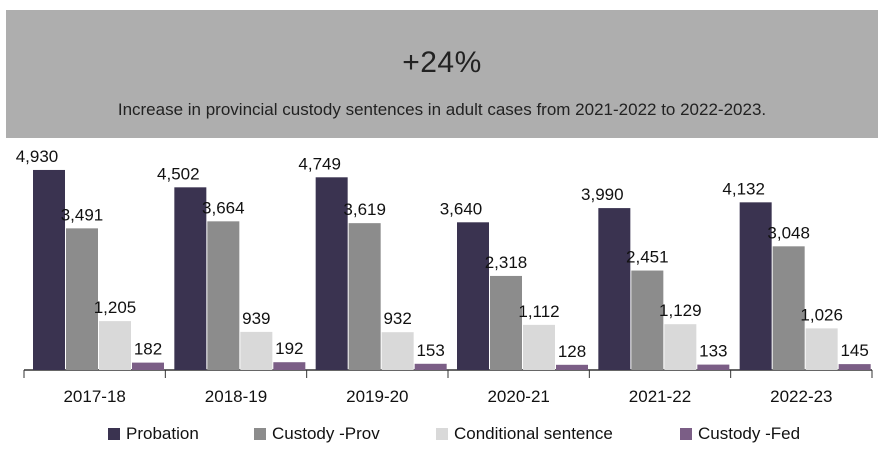  What do you see at coordinates (788, 232) in the screenshot?
I see `data-label: 3,048` at bounding box center [788, 232].